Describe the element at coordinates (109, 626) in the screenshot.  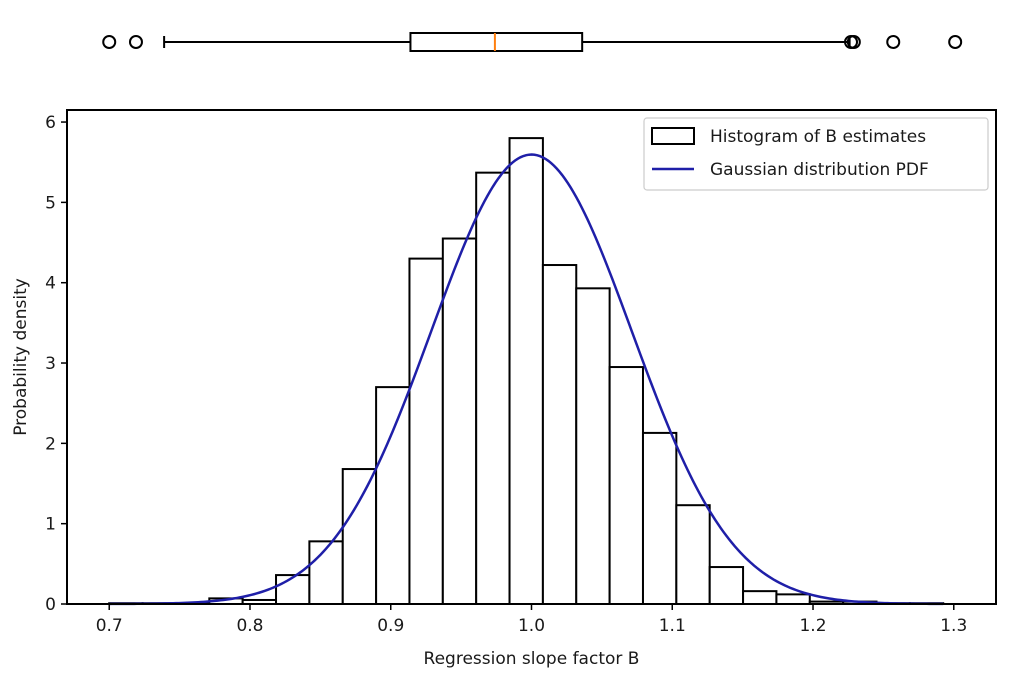
I see `x-tick-label: 0.7` at that location.